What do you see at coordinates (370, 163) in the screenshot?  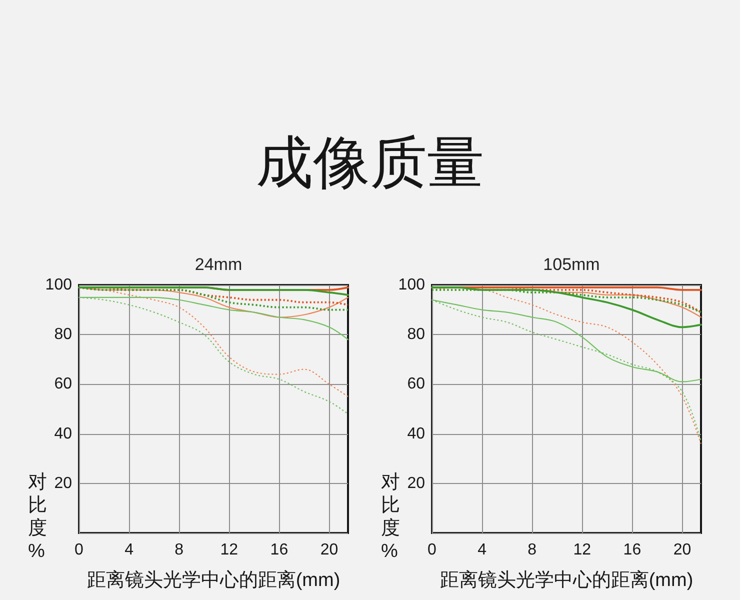 I see `text: 成像质量` at bounding box center [370, 163].